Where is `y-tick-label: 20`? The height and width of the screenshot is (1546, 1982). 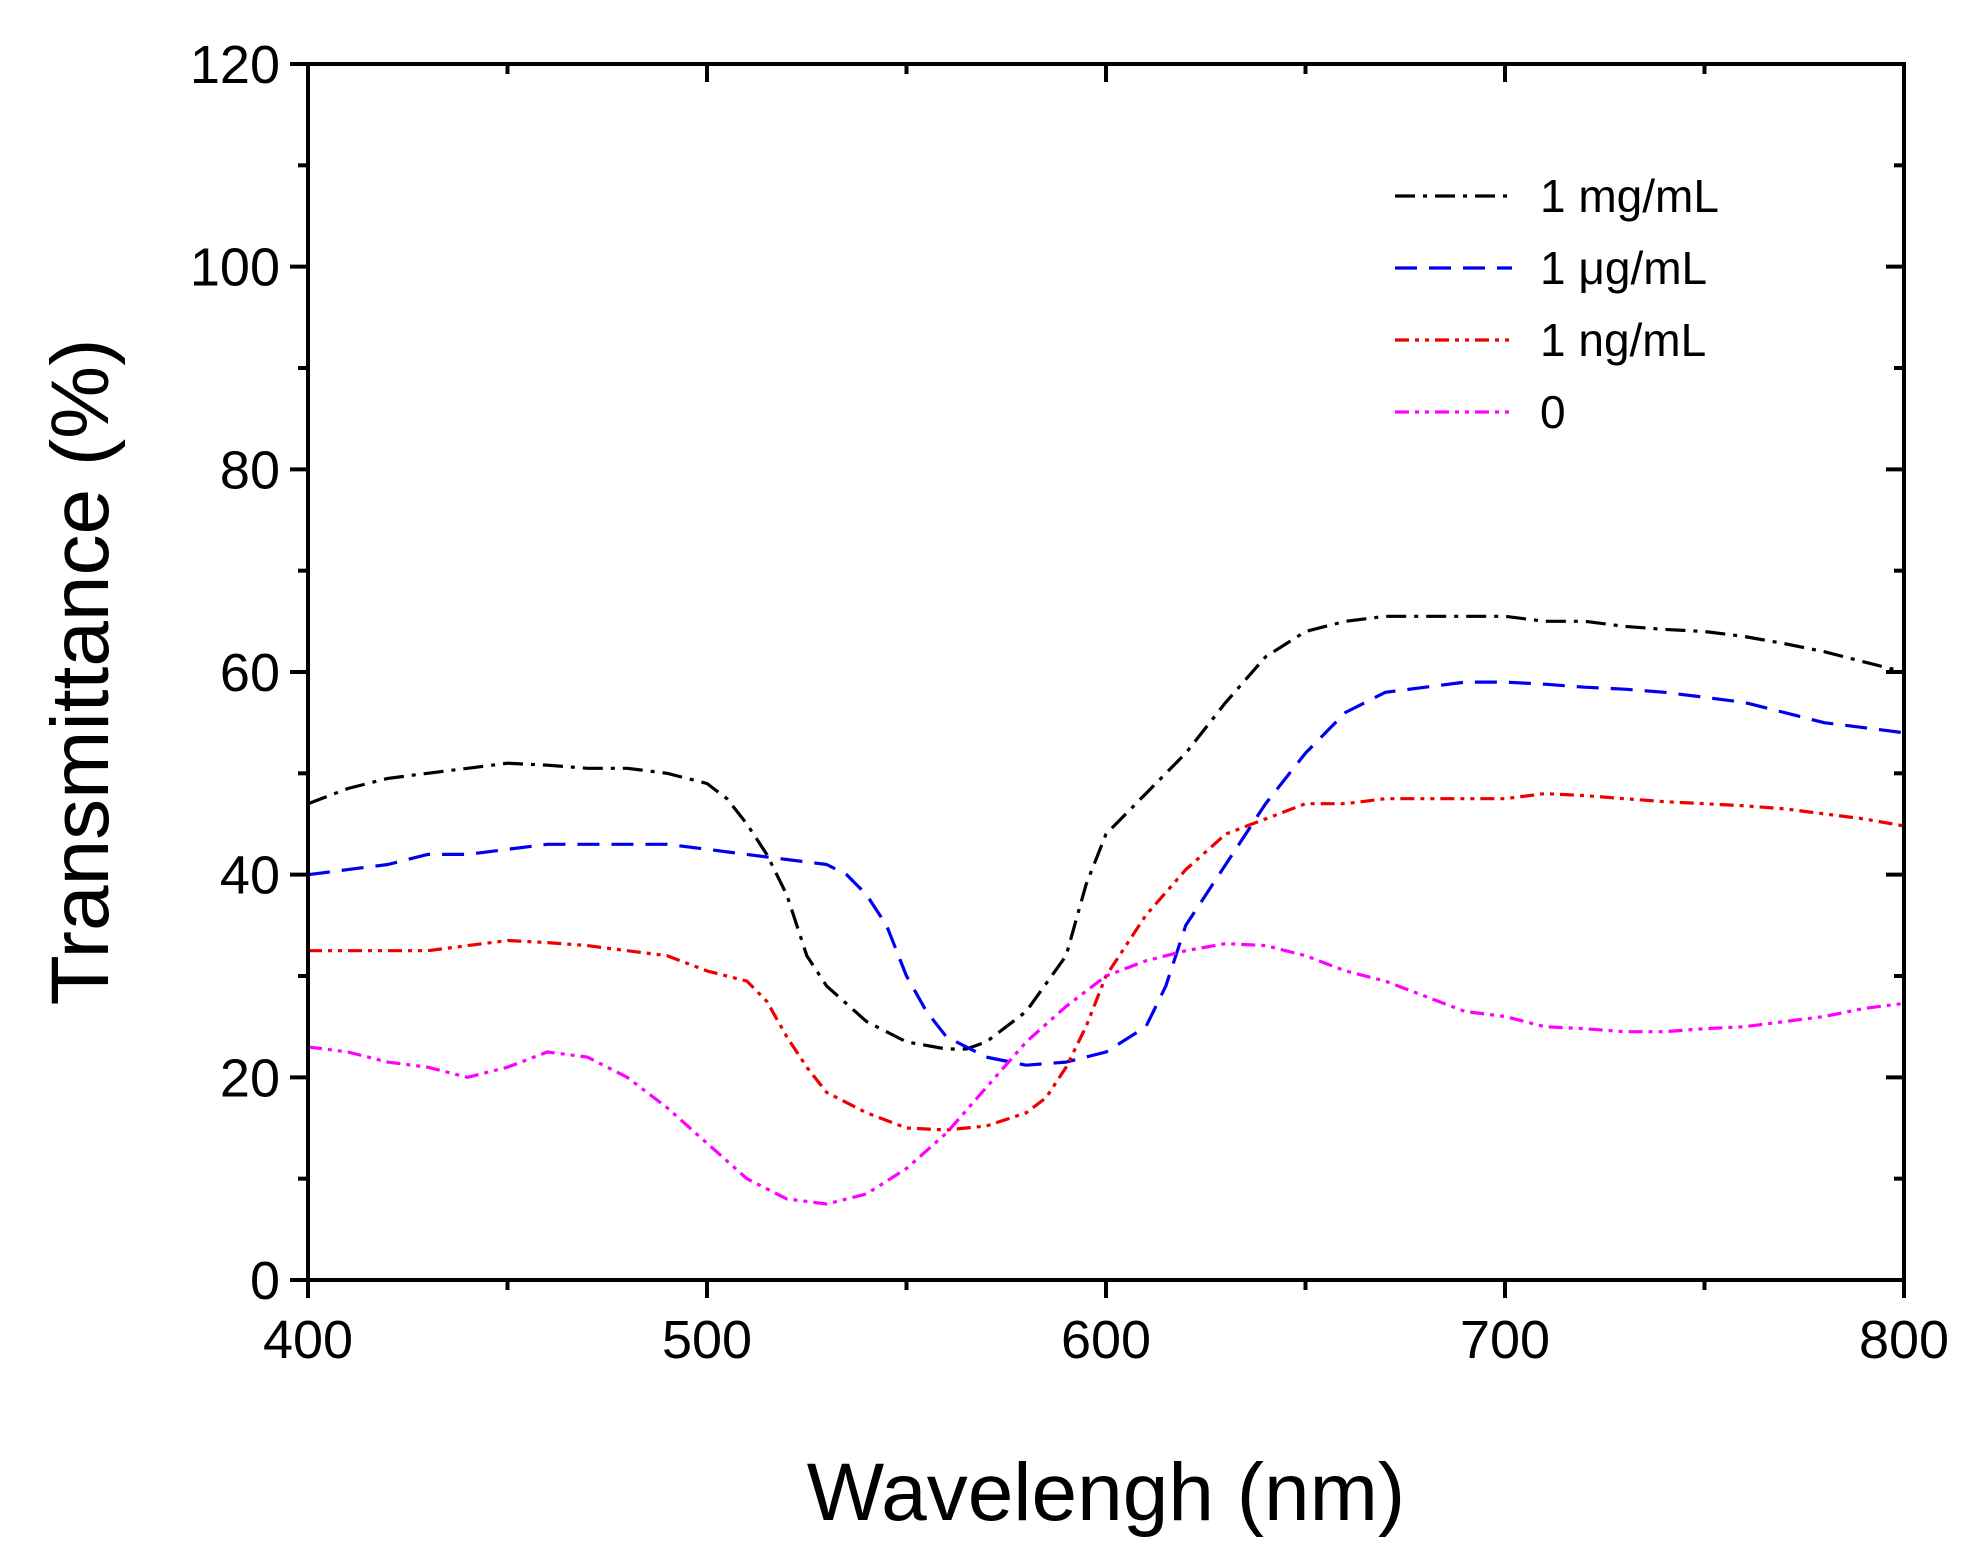 y-tick-label: 20 is located at coordinates (250, 1078).